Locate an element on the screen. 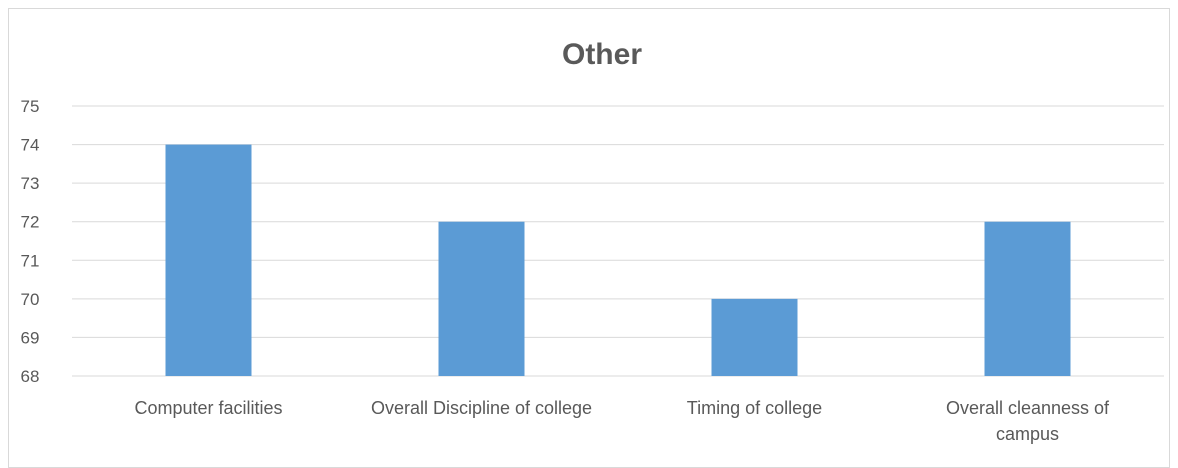 This screenshot has width=1178, height=468. x-tick-label-line: Timing of college is located at coordinates (754, 408).